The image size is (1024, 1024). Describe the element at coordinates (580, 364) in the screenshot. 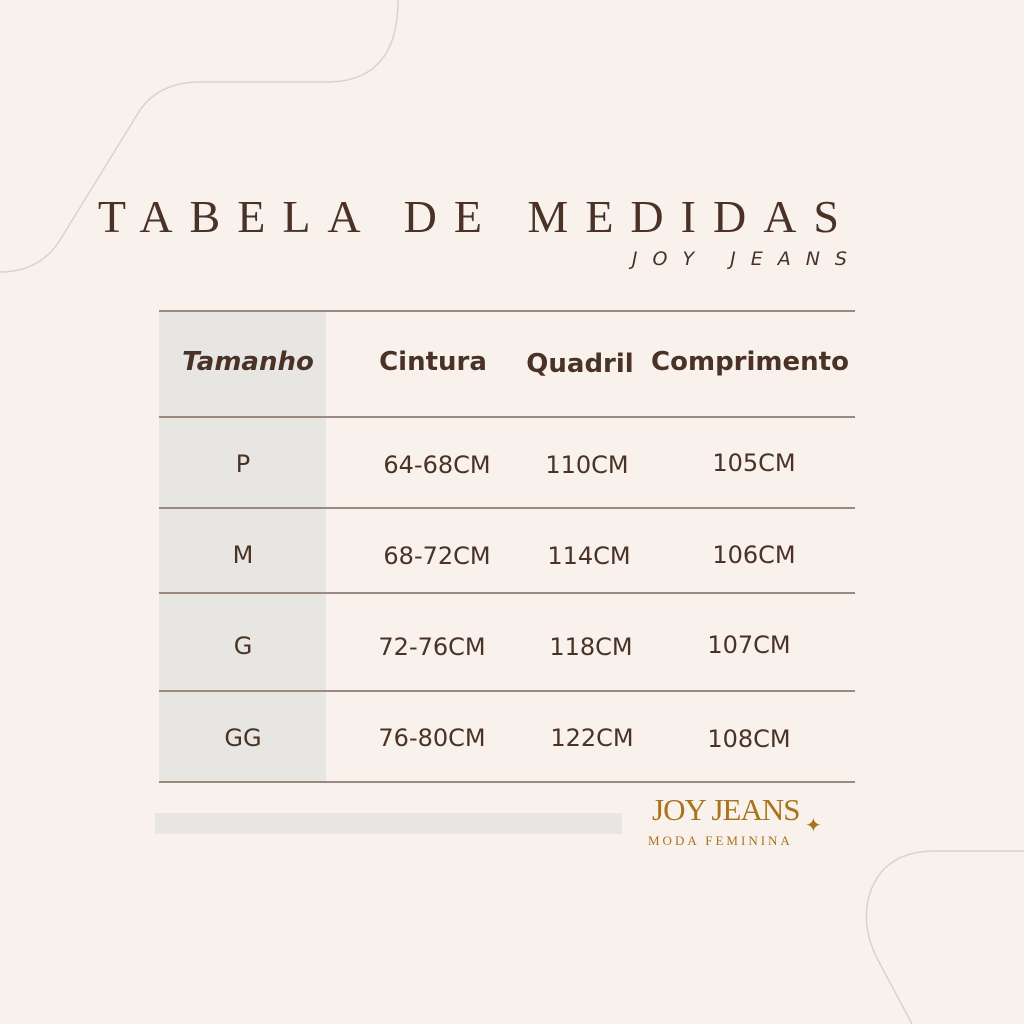

I see `header-quadril: Quadril` at that location.